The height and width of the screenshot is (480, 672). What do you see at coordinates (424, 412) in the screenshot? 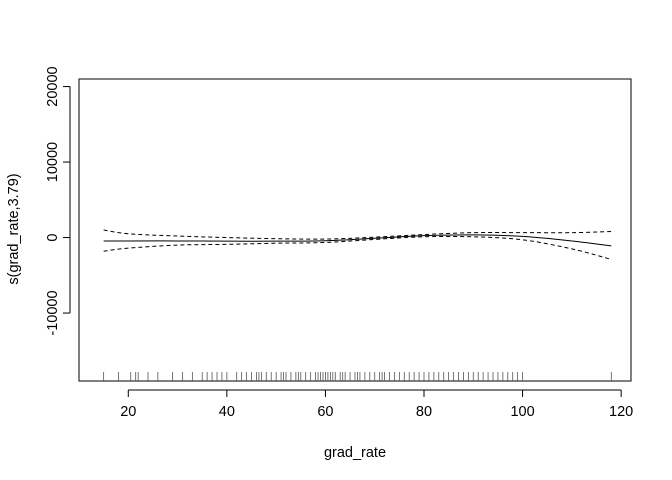
I see `x-tick-label: 80` at bounding box center [424, 412].